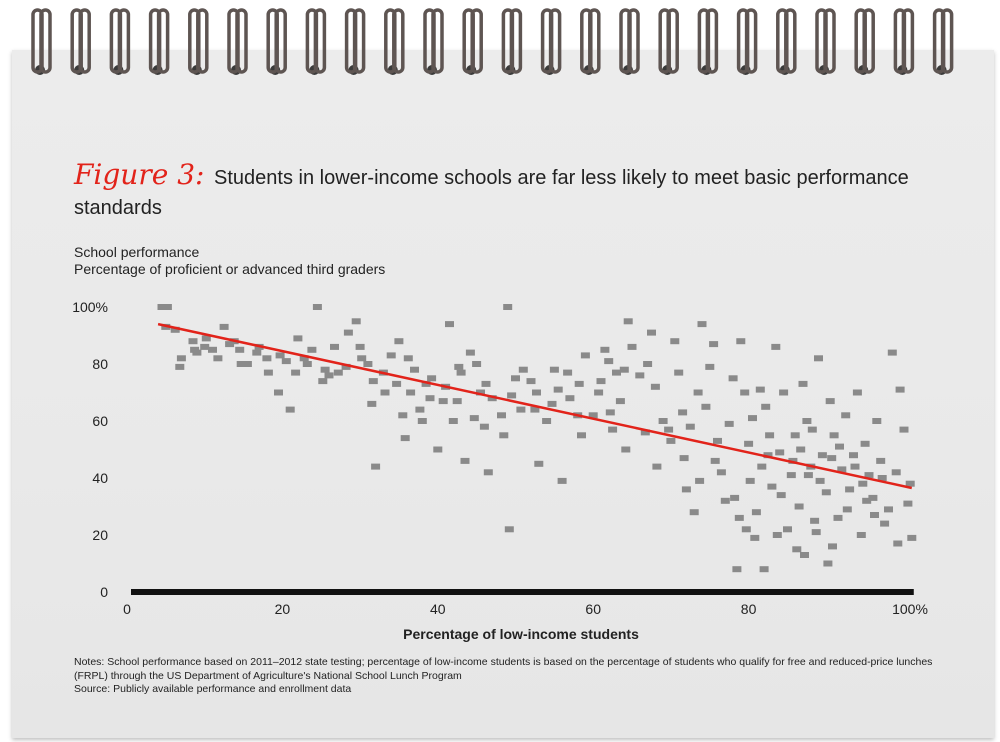  Describe the element at coordinates (521, 634) in the screenshot. I see `x-axis-label: Percentage of low-income students` at that location.